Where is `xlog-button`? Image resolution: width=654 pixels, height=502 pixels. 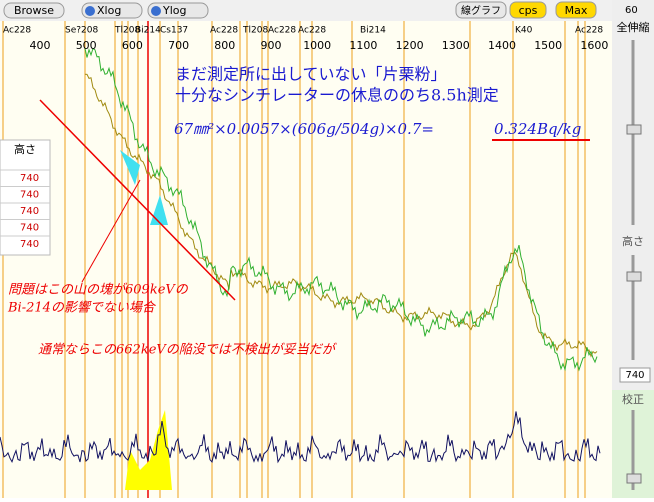 xlog-button is located at coordinates (112, 10).